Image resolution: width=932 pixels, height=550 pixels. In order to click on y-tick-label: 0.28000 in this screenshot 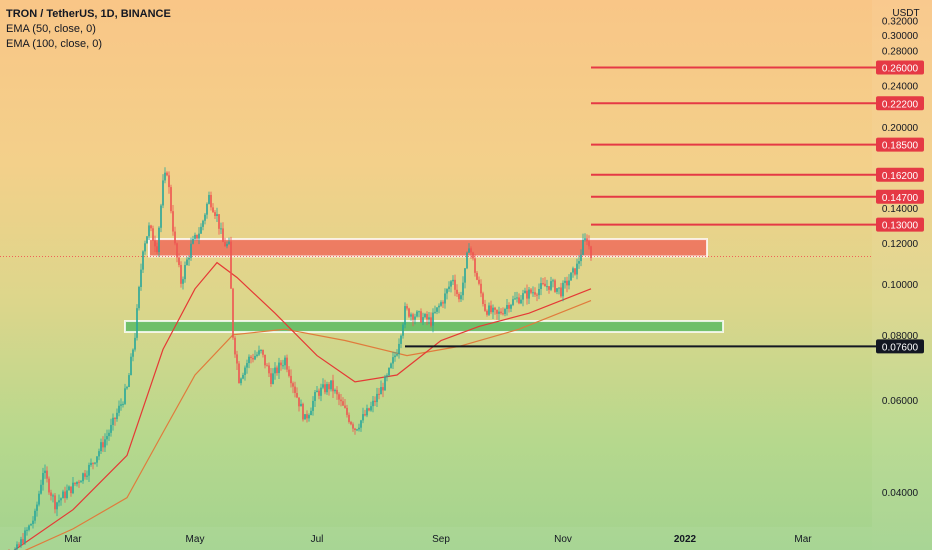, I will do `click(900, 52)`.